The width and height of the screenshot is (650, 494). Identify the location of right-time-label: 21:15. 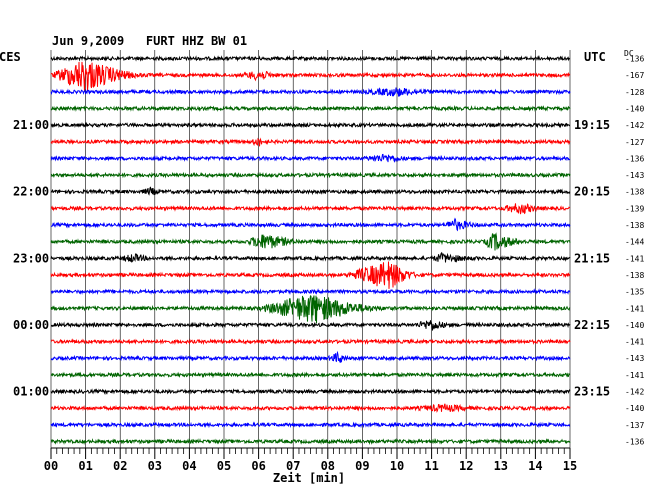
(592, 258).